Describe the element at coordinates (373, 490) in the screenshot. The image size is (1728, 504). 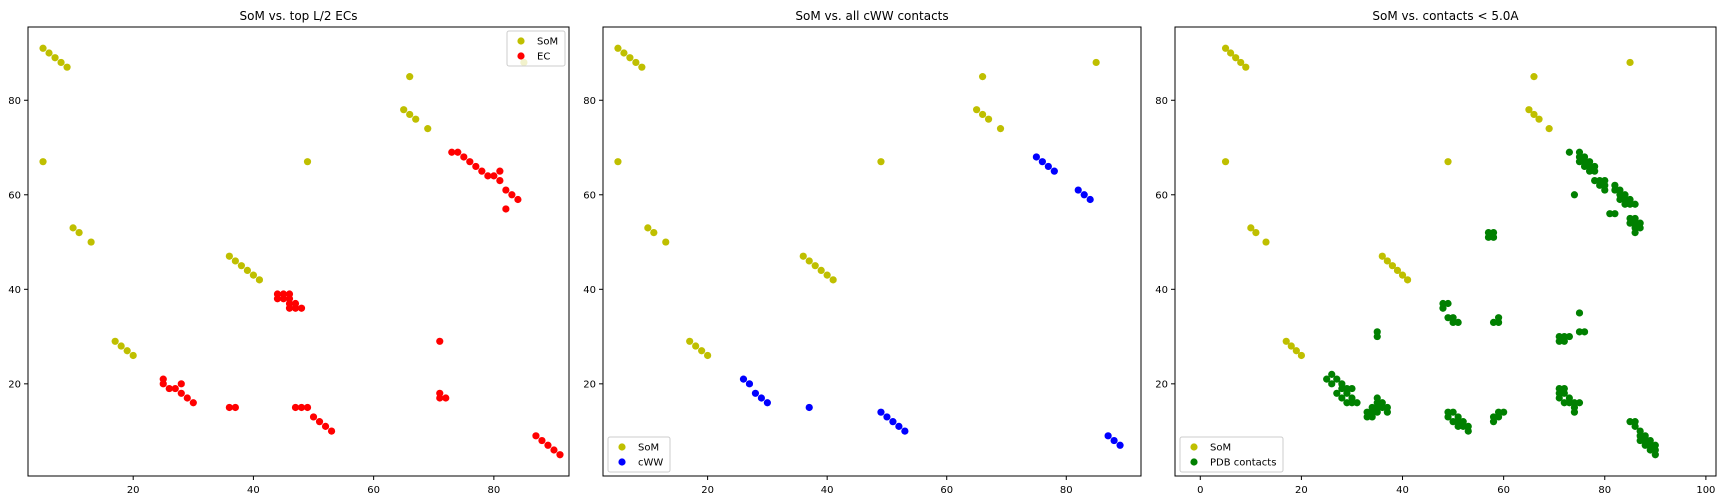
I see `x-tick-label: 60` at that location.